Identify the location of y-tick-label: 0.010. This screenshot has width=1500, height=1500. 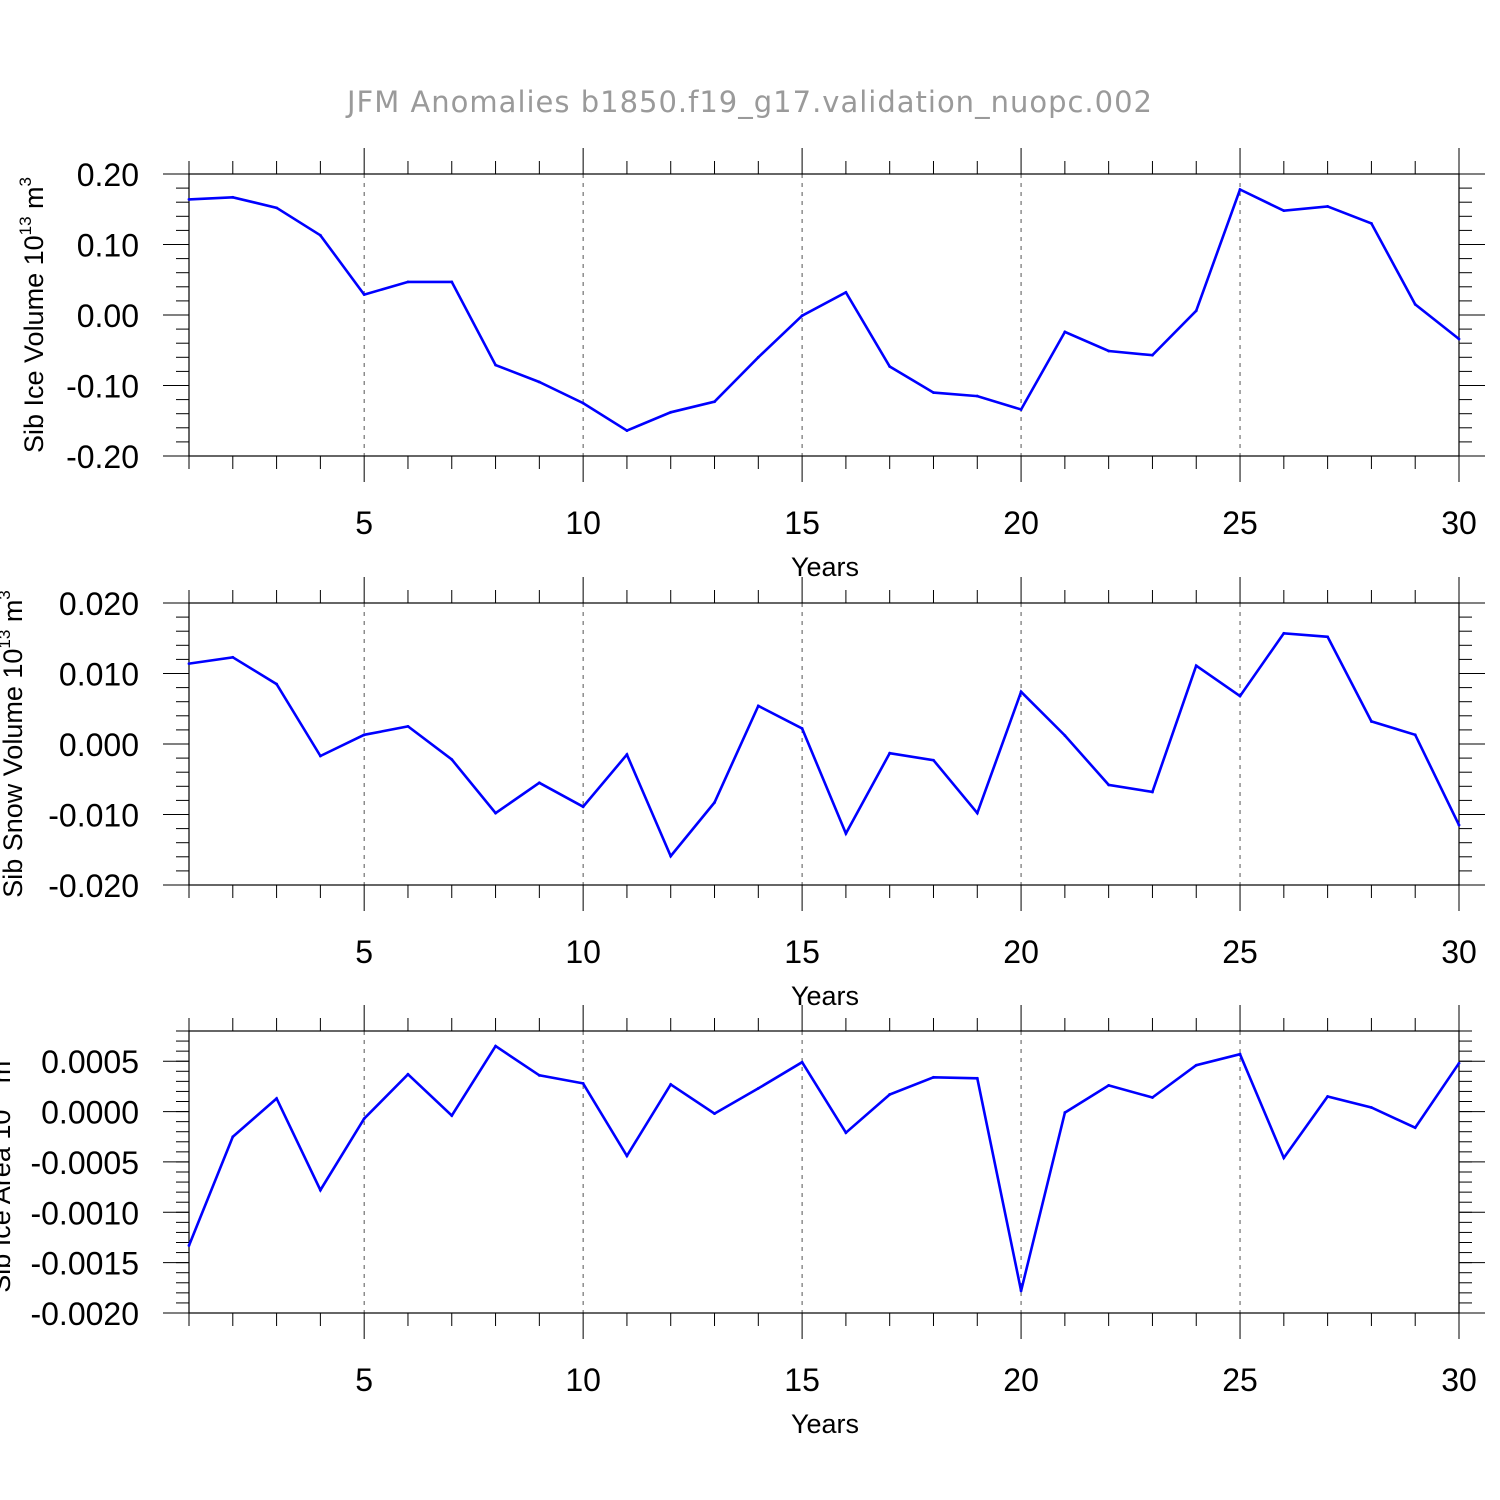
(99, 675).